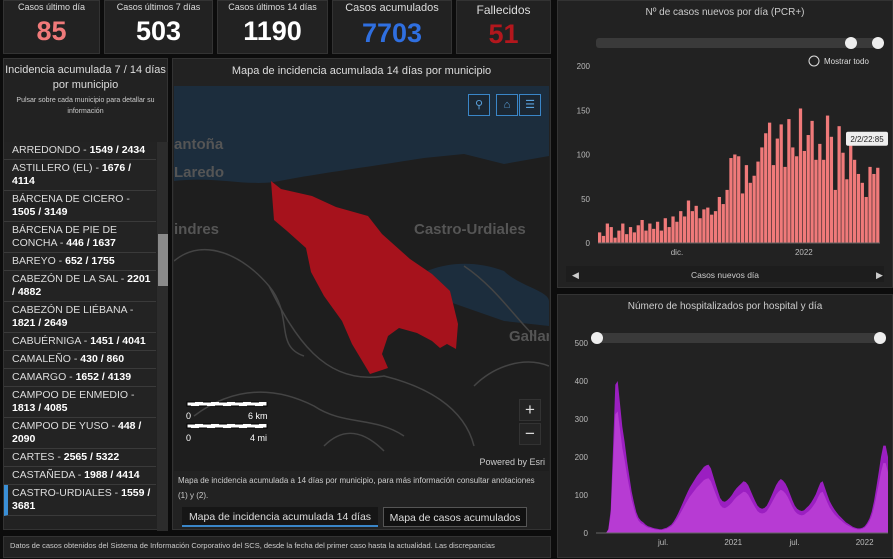  I want to click on municipality-list-item: CASTAÑEDA - 1988 / 4414, so click(80, 476).